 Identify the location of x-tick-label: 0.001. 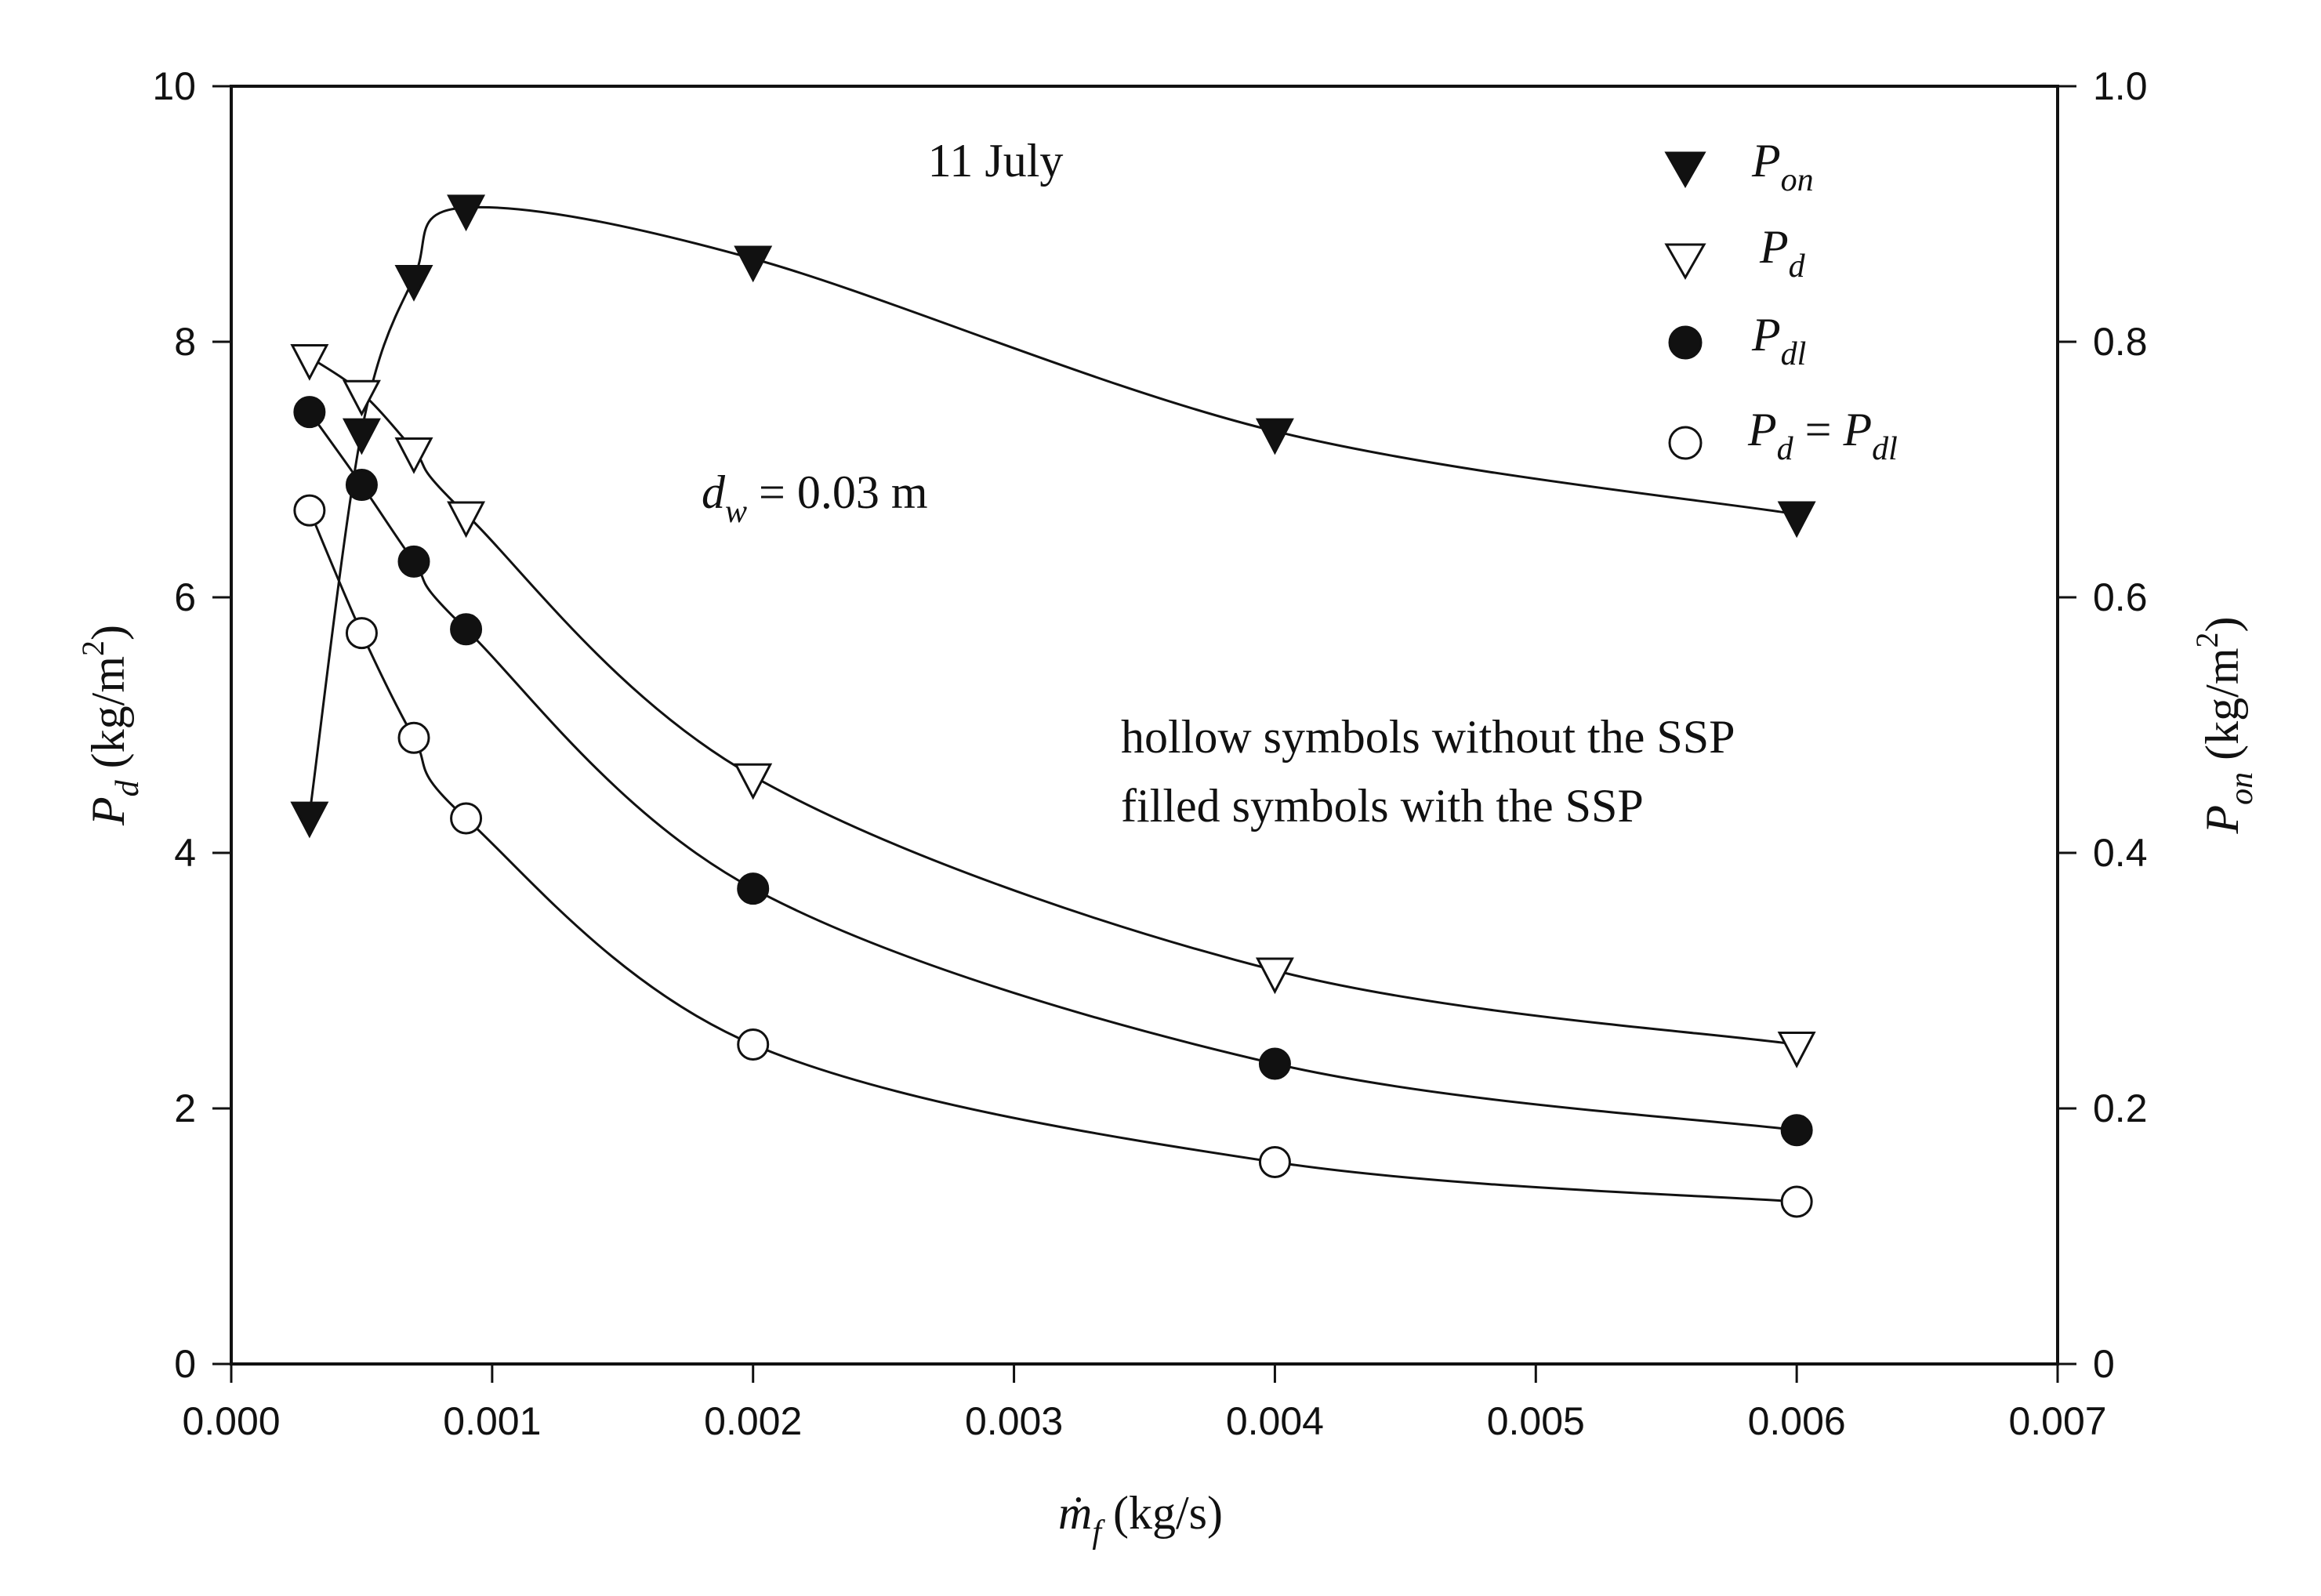
(492, 1421).